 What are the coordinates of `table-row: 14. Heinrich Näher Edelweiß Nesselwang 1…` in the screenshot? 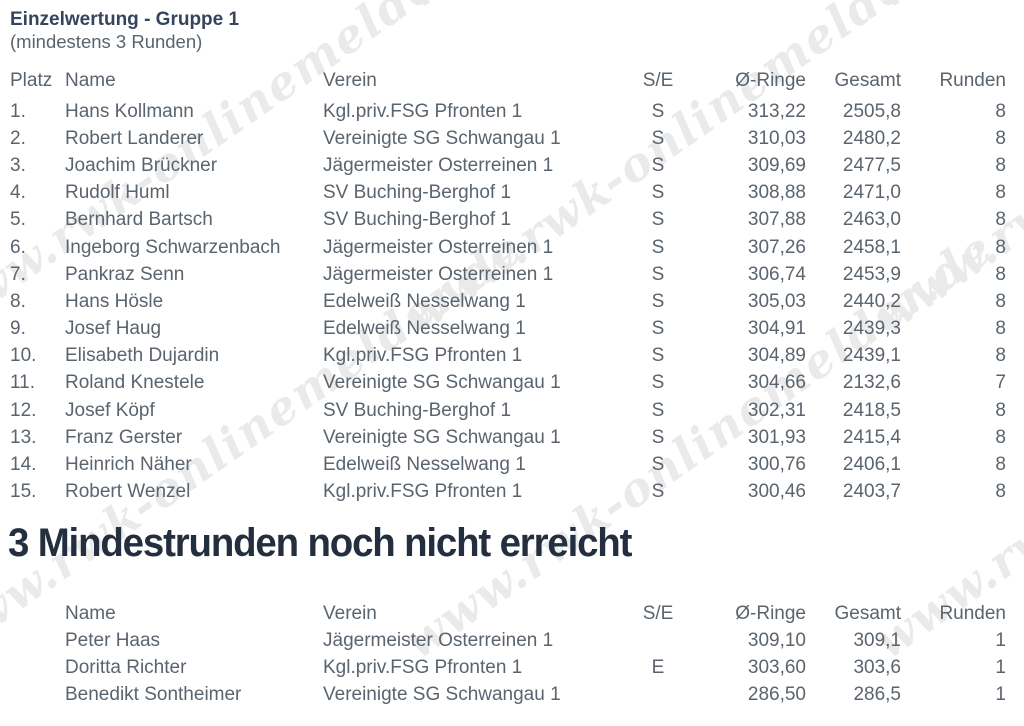 It's located at (508, 464).